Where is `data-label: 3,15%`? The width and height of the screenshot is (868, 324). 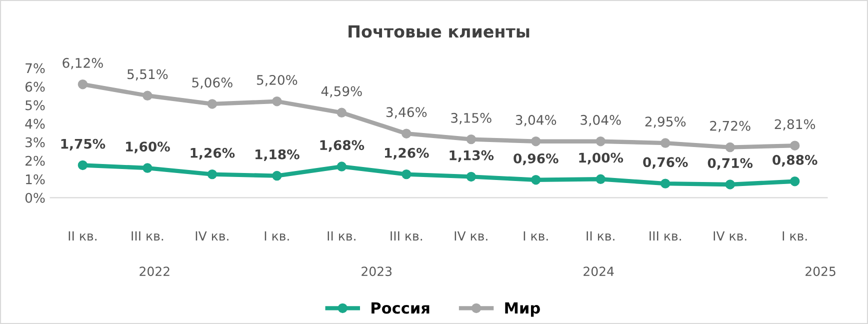 data-label: 3,15% is located at coordinates (471, 118).